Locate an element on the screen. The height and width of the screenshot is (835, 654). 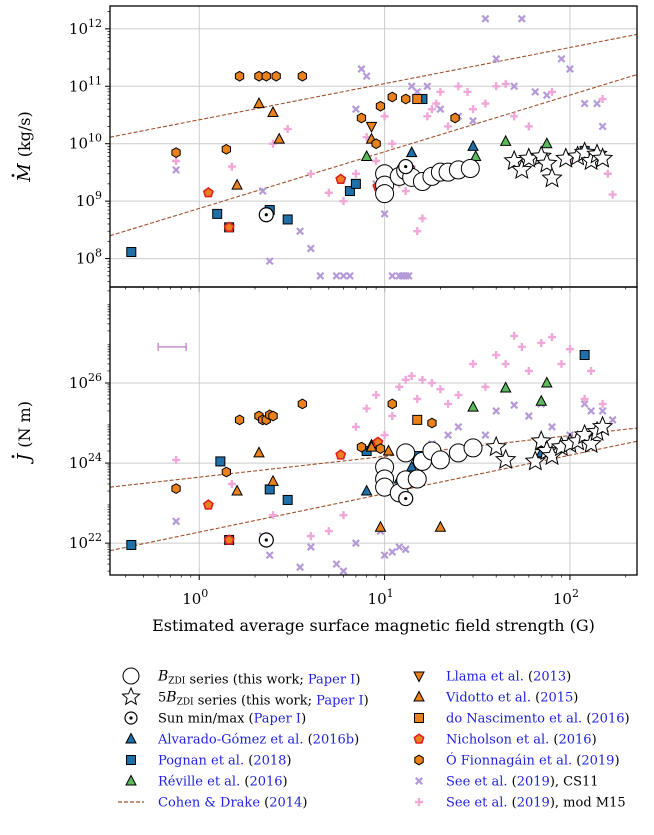
legend-marker-reville is located at coordinates (131, 780).